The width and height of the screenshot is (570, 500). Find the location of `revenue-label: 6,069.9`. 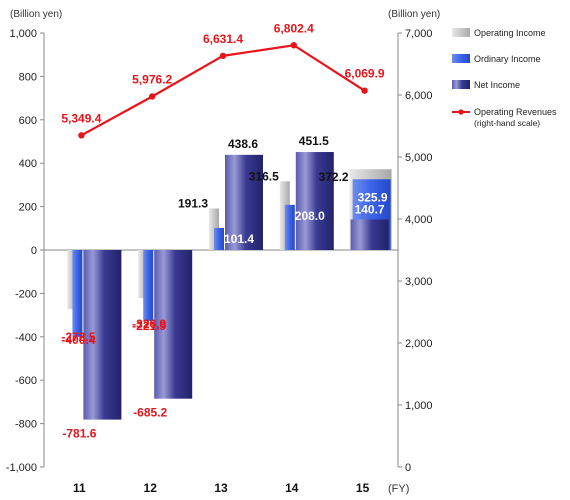

revenue-label: 6,069.9 is located at coordinates (365, 74).